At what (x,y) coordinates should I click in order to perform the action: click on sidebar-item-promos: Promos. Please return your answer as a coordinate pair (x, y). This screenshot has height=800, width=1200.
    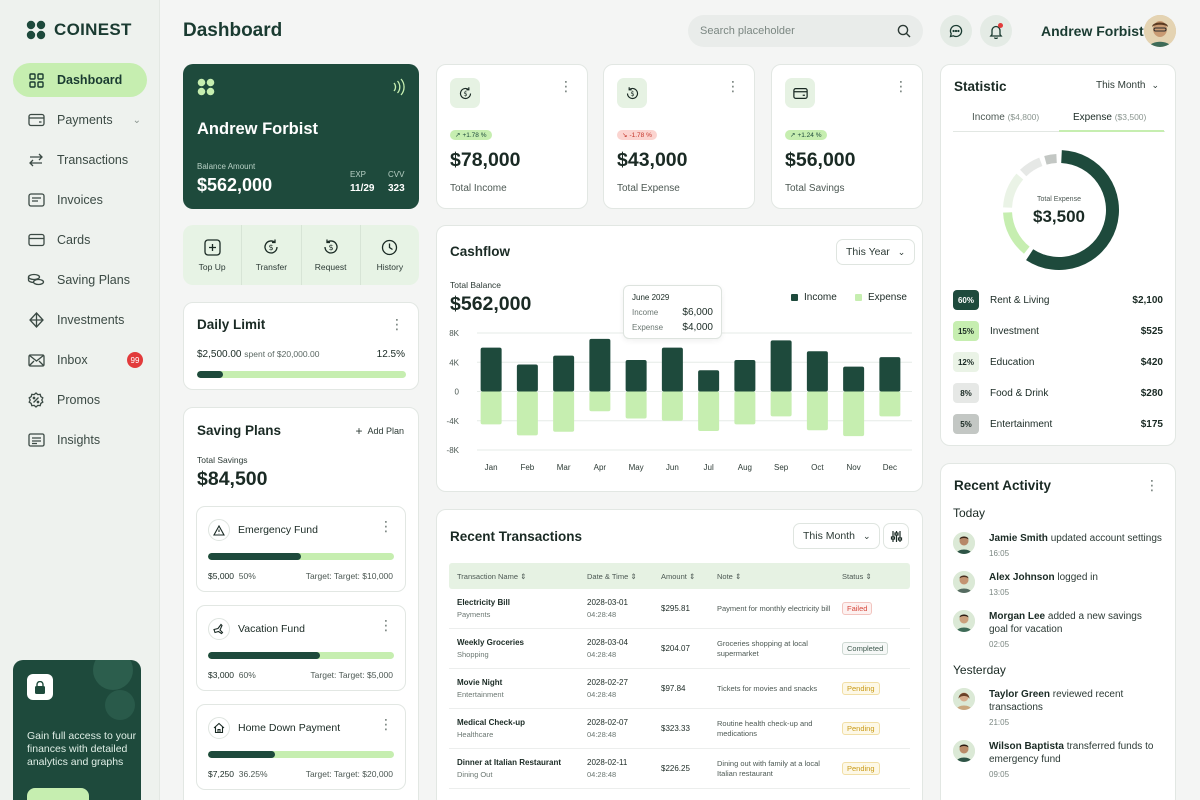
    Looking at the image, I should click on (80, 400).